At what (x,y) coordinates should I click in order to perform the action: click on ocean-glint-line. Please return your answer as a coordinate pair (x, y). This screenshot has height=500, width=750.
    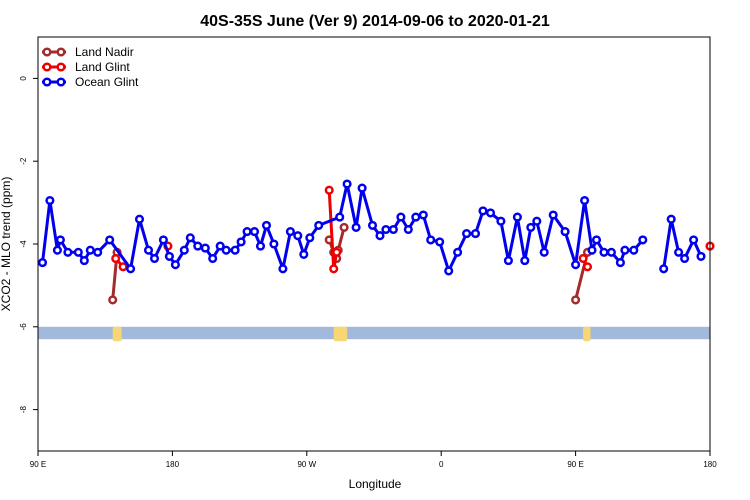
    Looking at the image, I should click on (342, 227).